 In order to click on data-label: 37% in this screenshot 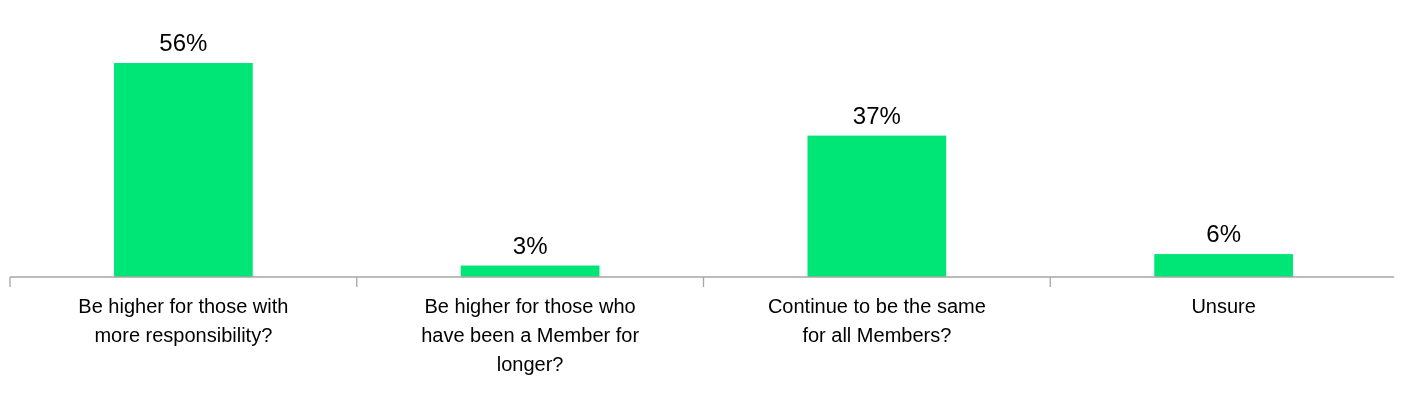, I will do `click(876, 115)`.